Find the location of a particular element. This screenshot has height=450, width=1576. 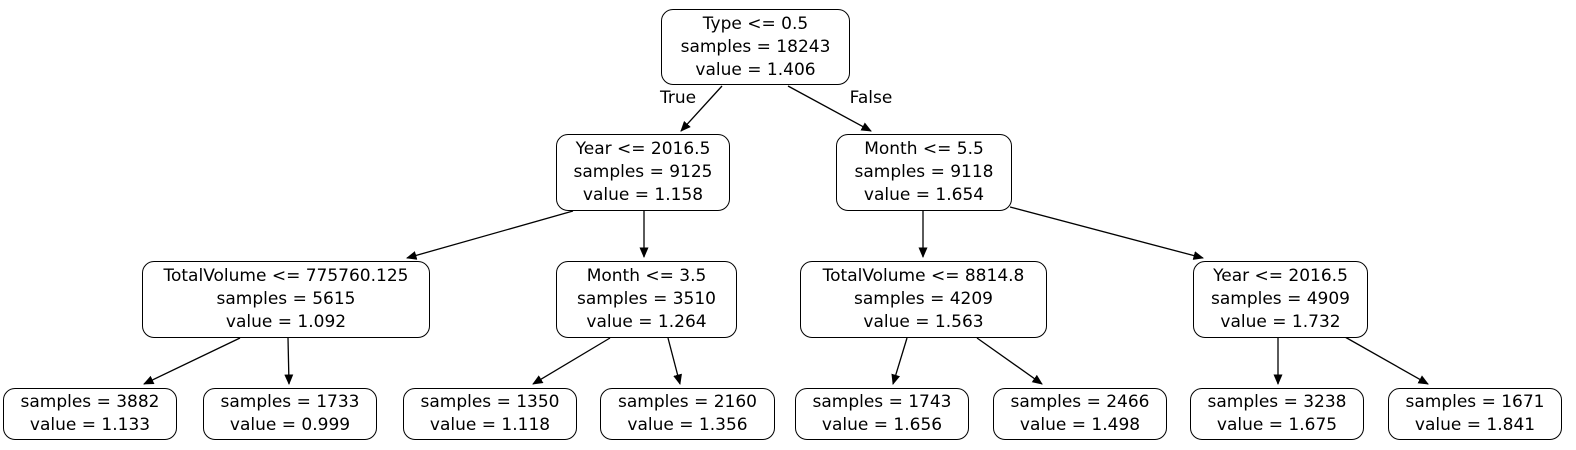

node-condition: Month <= 5.5 is located at coordinates (924, 149).